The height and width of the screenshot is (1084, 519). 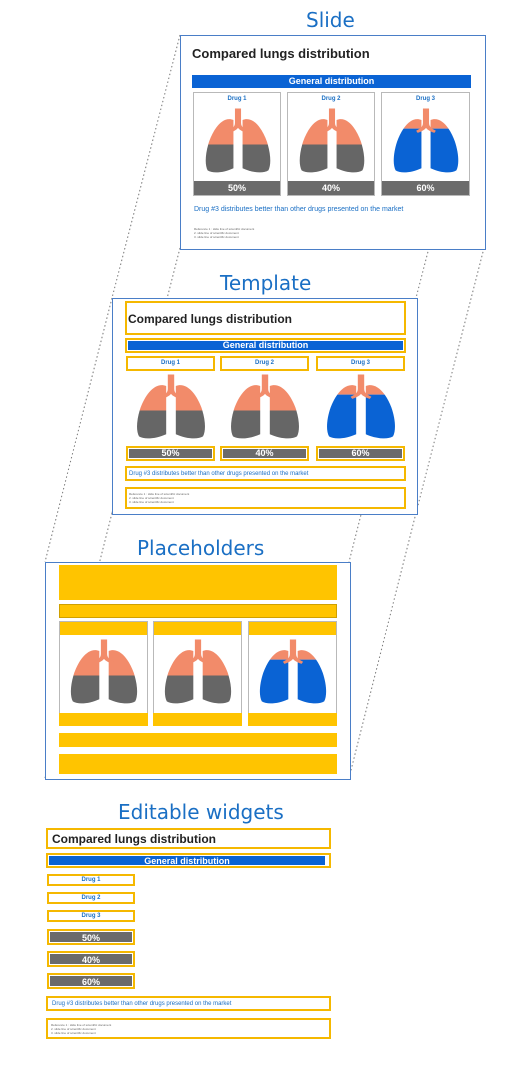 What do you see at coordinates (331, 81) in the screenshot?
I see `slide-subtitle-bar: General distribution` at bounding box center [331, 81].